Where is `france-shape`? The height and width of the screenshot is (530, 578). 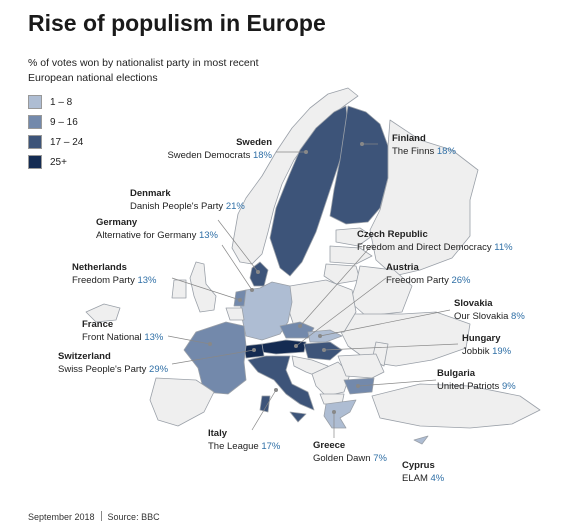
france-shape is located at coordinates (215, 358).